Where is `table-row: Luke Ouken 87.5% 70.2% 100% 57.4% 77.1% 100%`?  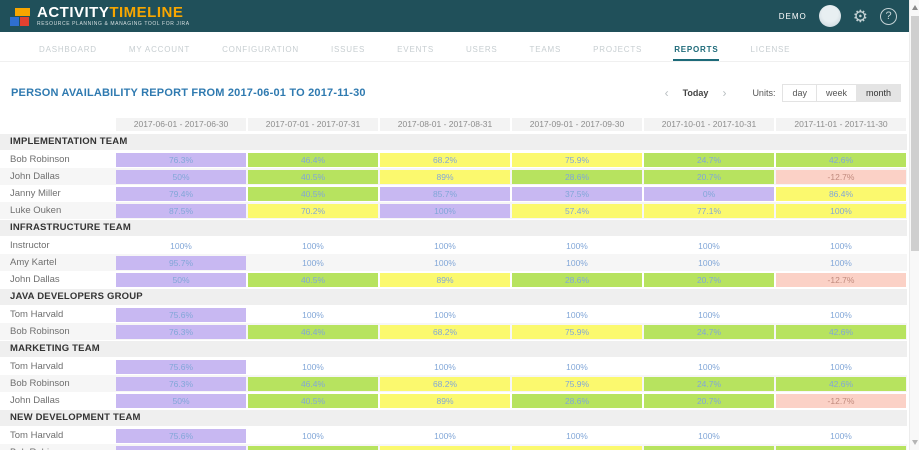
table-row: Luke Ouken 87.5% 70.2% 100% 57.4% 77.1% 100% is located at coordinates (453, 210).